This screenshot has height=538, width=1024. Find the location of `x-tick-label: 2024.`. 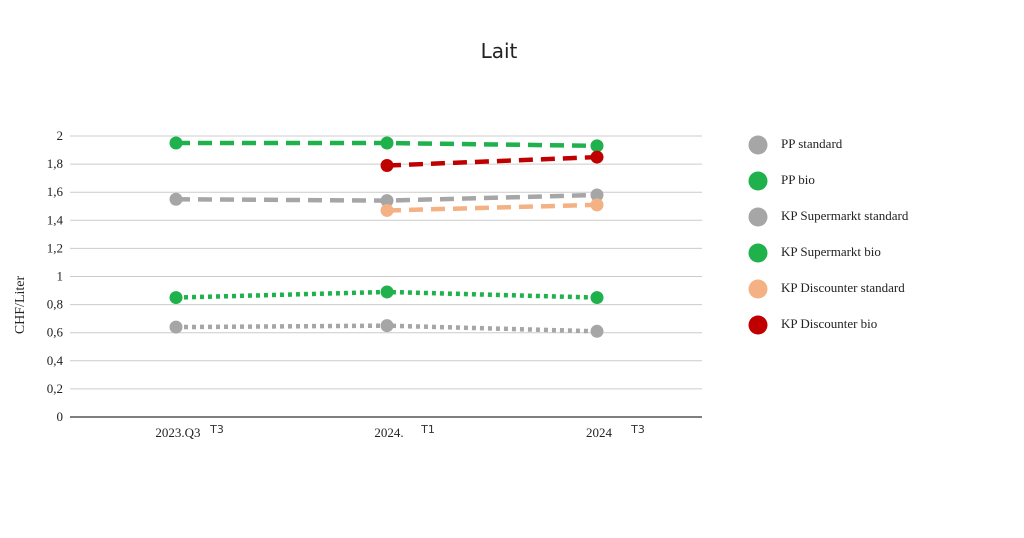

x-tick-label: 2024. is located at coordinates (388, 432).